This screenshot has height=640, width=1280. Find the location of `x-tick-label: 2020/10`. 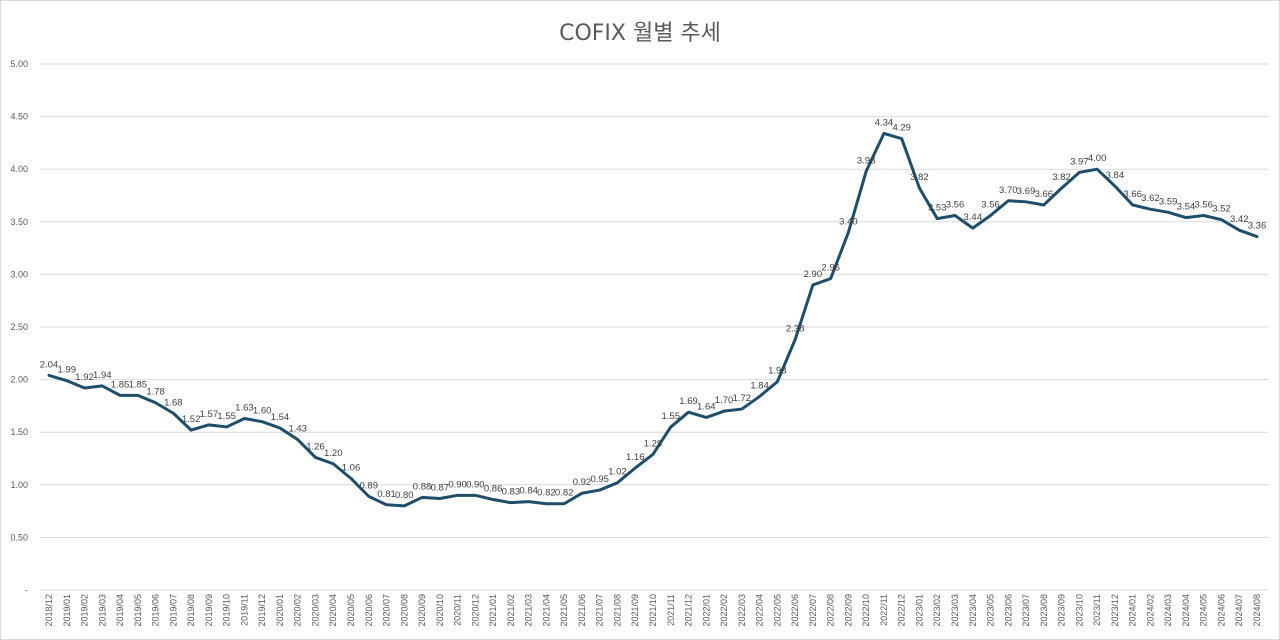

x-tick-label: 2020/10 is located at coordinates (440, 610).